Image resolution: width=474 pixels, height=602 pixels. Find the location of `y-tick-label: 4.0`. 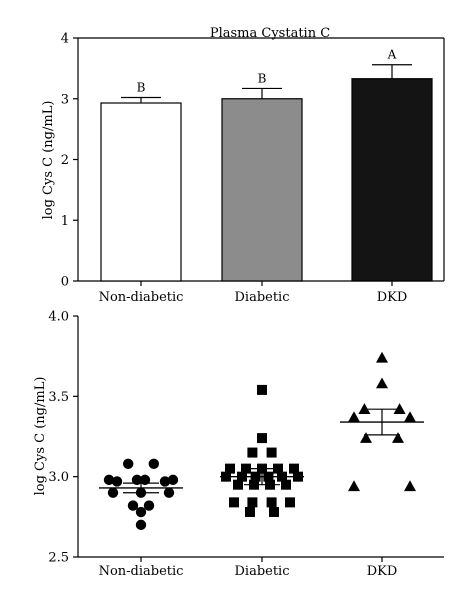

y-tick-label: 4.0 is located at coordinates (58, 317).